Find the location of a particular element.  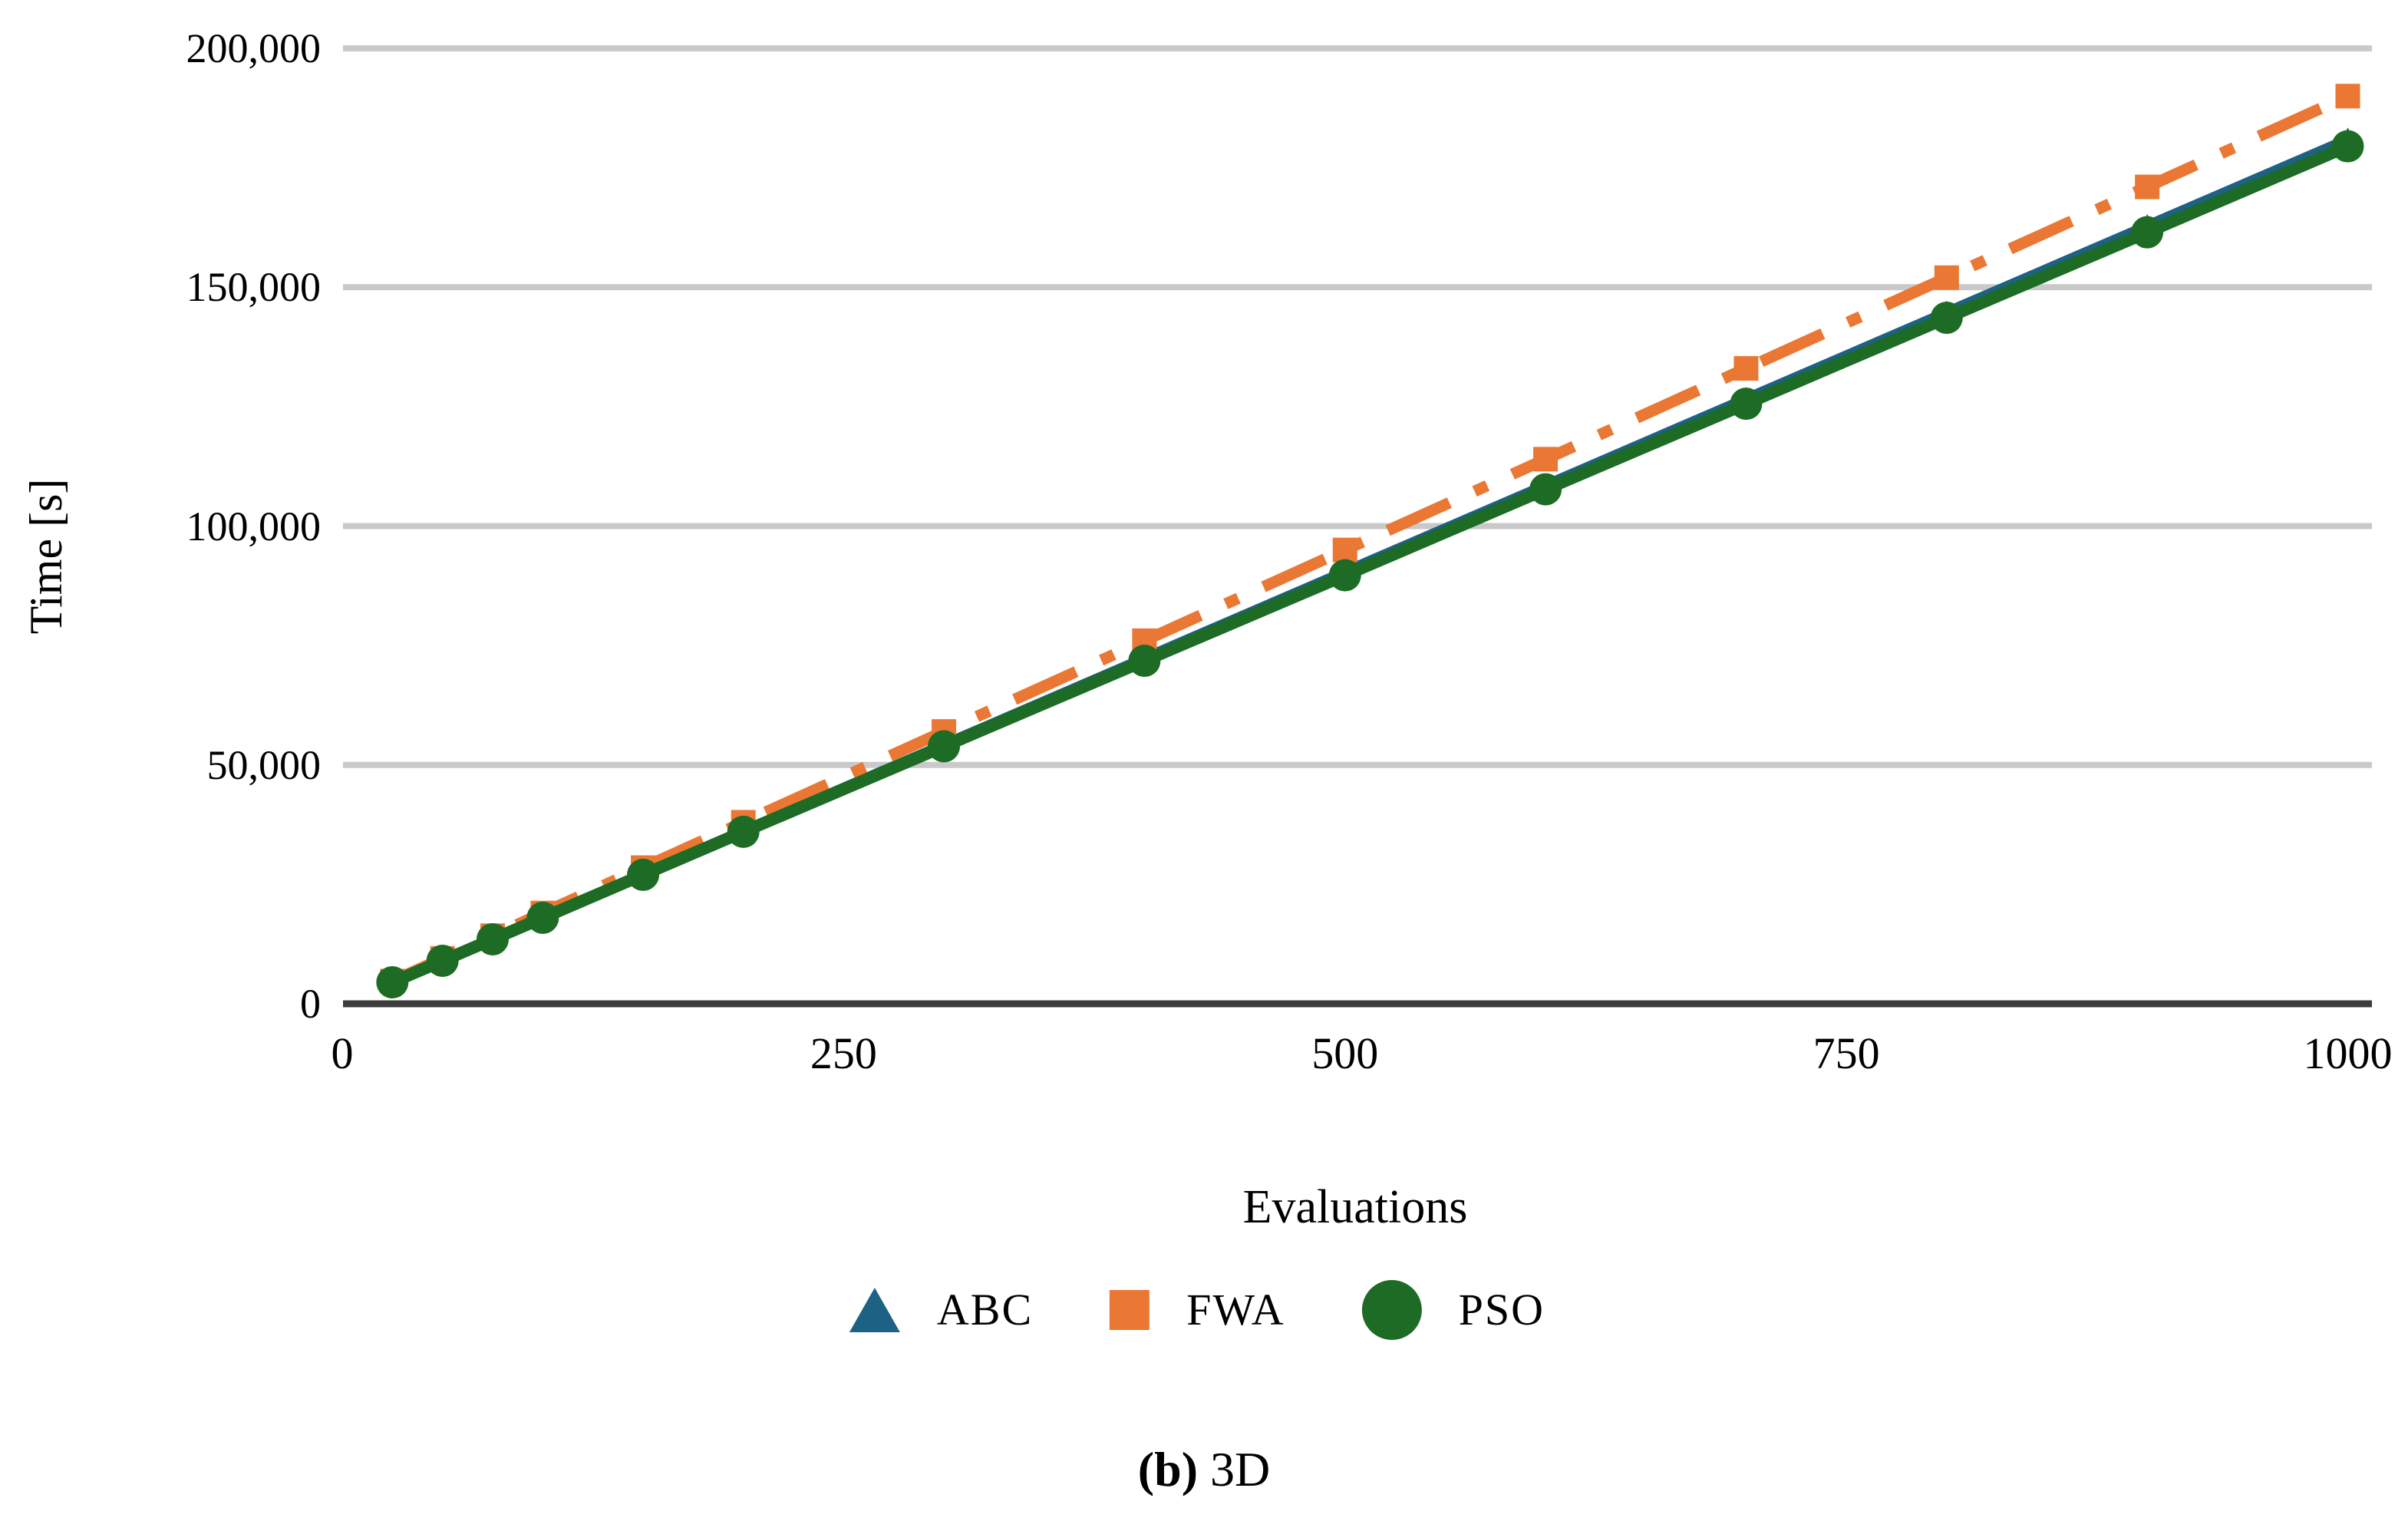

x-tick-label-500: 500 is located at coordinates (1345, 1053).